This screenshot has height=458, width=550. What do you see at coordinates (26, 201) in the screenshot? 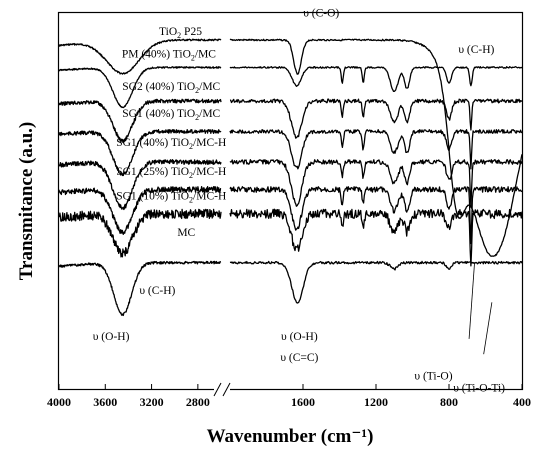
I see `y-axis-title: Transmitance (a.u.)` at bounding box center [26, 201].